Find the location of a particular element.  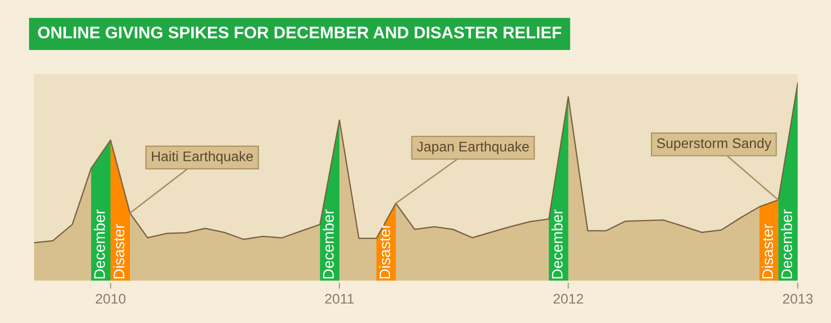

annotation: Haiti Earthquake is located at coordinates (202, 157).